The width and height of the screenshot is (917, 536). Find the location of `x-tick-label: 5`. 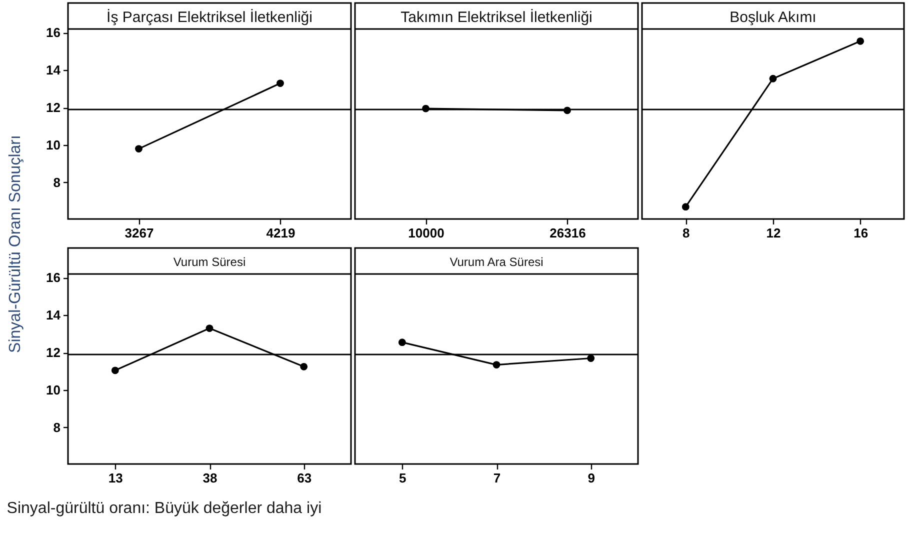

x-tick-label: 5 is located at coordinates (402, 478).